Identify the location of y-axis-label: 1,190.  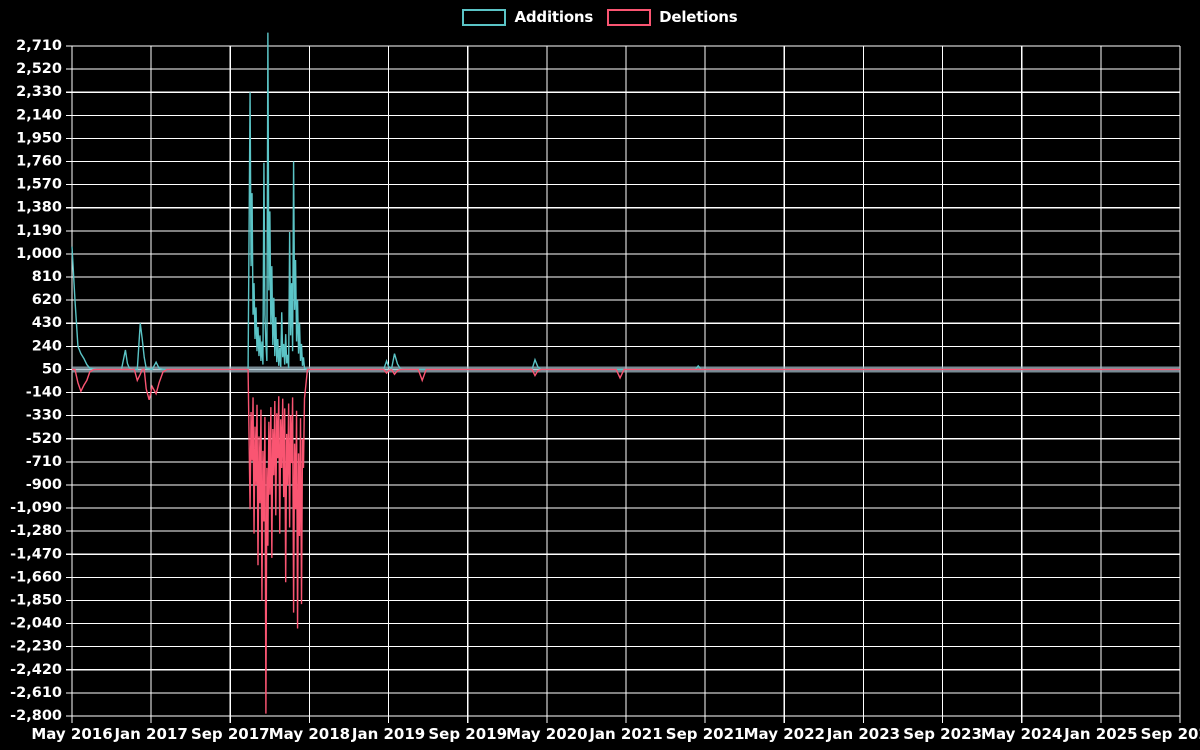
(39, 231).